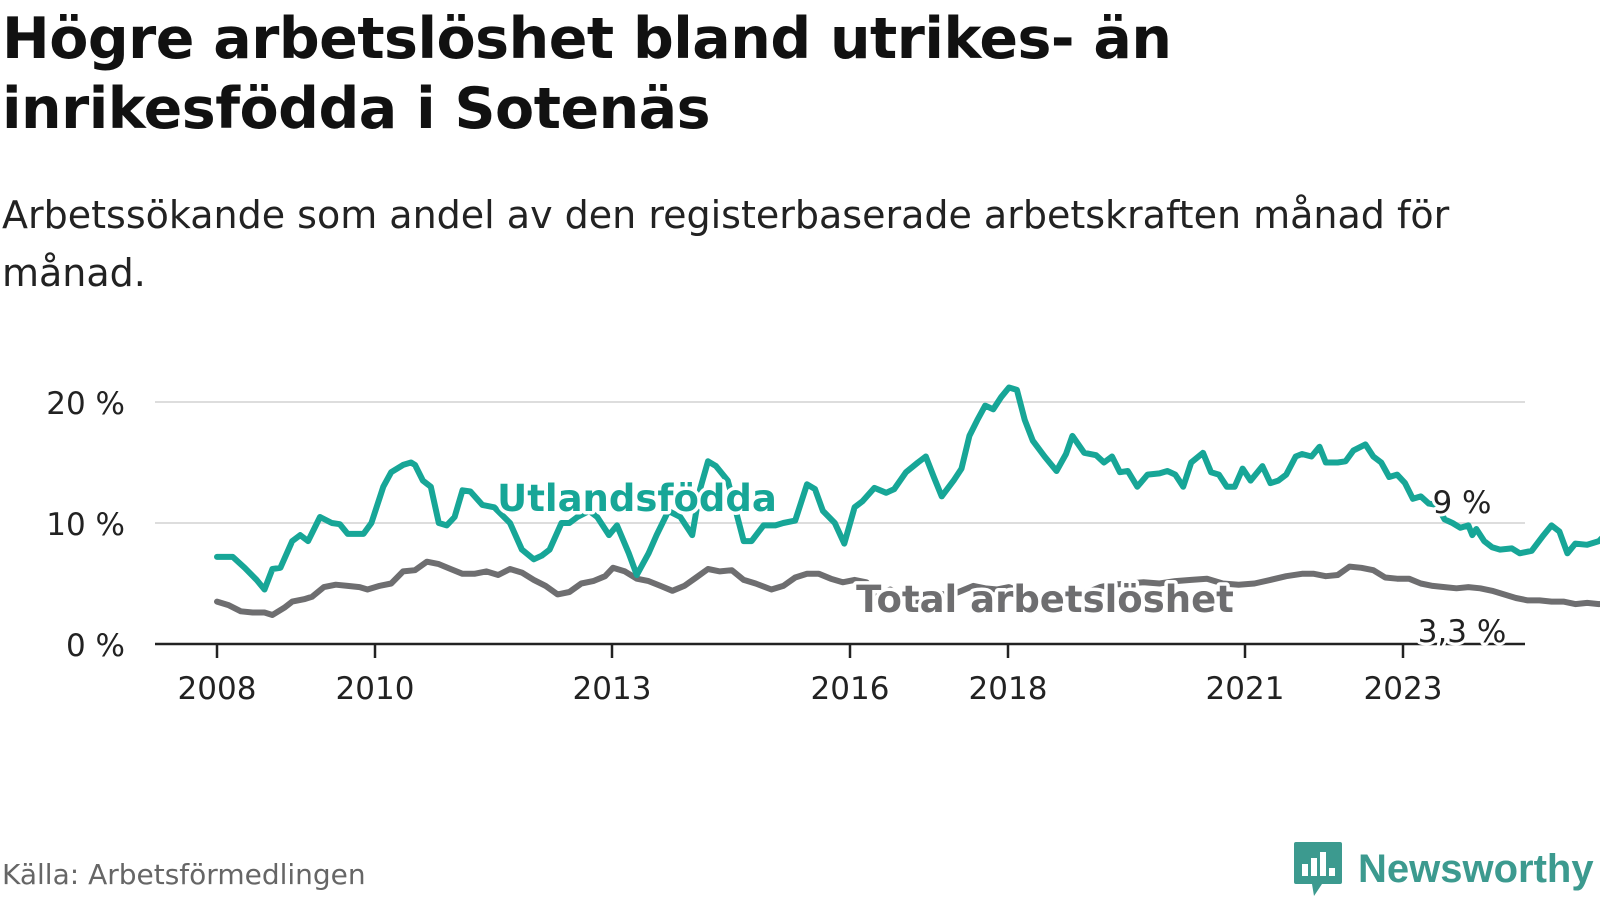 The width and height of the screenshot is (1600, 900). Describe the element at coordinates (1245, 689) in the screenshot. I see `x-tick-label: 2021` at that location.